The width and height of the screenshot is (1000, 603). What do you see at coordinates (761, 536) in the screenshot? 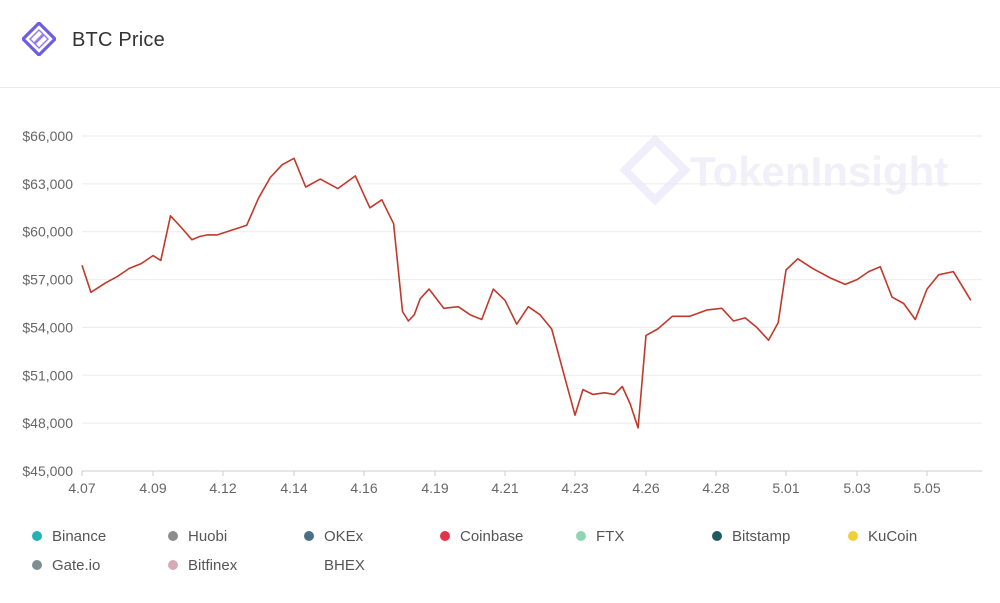
I see `legend-label: Bitstamp` at bounding box center [761, 536].